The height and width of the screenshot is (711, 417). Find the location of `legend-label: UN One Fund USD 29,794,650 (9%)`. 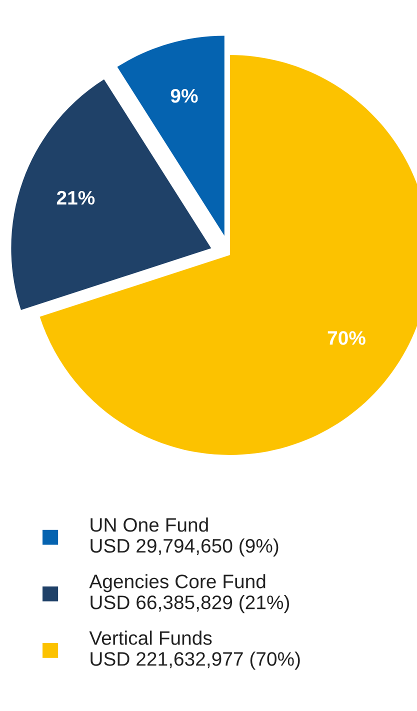

legend-label: UN One Fund USD 29,794,650 (9%) is located at coordinates (184, 537).